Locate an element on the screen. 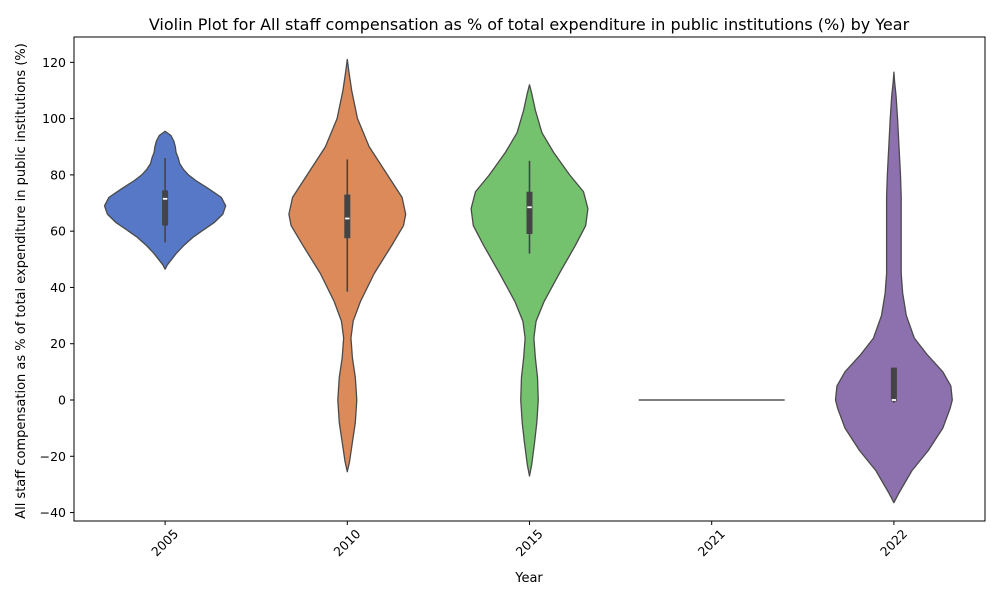  violin-2022 is located at coordinates (893, 287).